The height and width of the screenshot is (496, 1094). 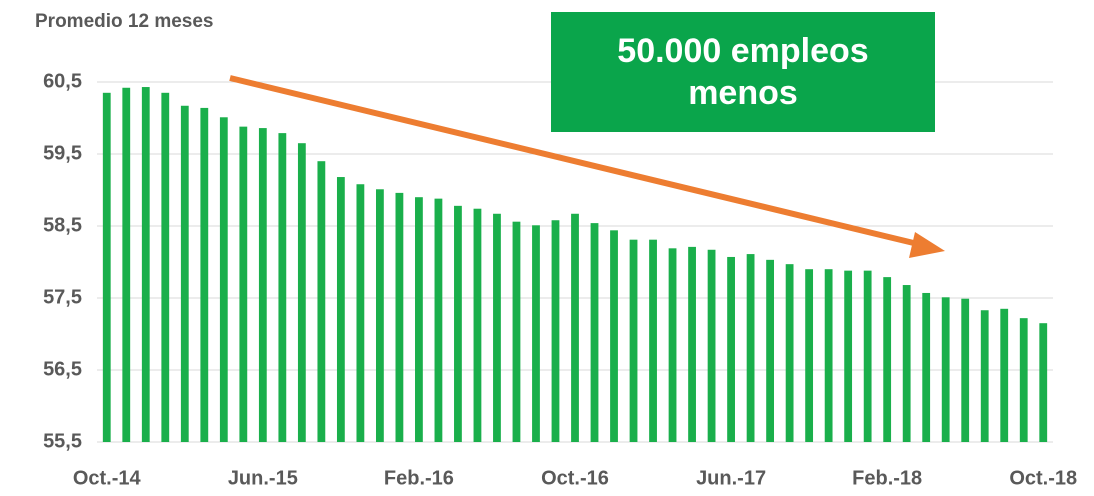 What do you see at coordinates (107, 478) in the screenshot?
I see `x-tick-label: Oct.-14` at bounding box center [107, 478].